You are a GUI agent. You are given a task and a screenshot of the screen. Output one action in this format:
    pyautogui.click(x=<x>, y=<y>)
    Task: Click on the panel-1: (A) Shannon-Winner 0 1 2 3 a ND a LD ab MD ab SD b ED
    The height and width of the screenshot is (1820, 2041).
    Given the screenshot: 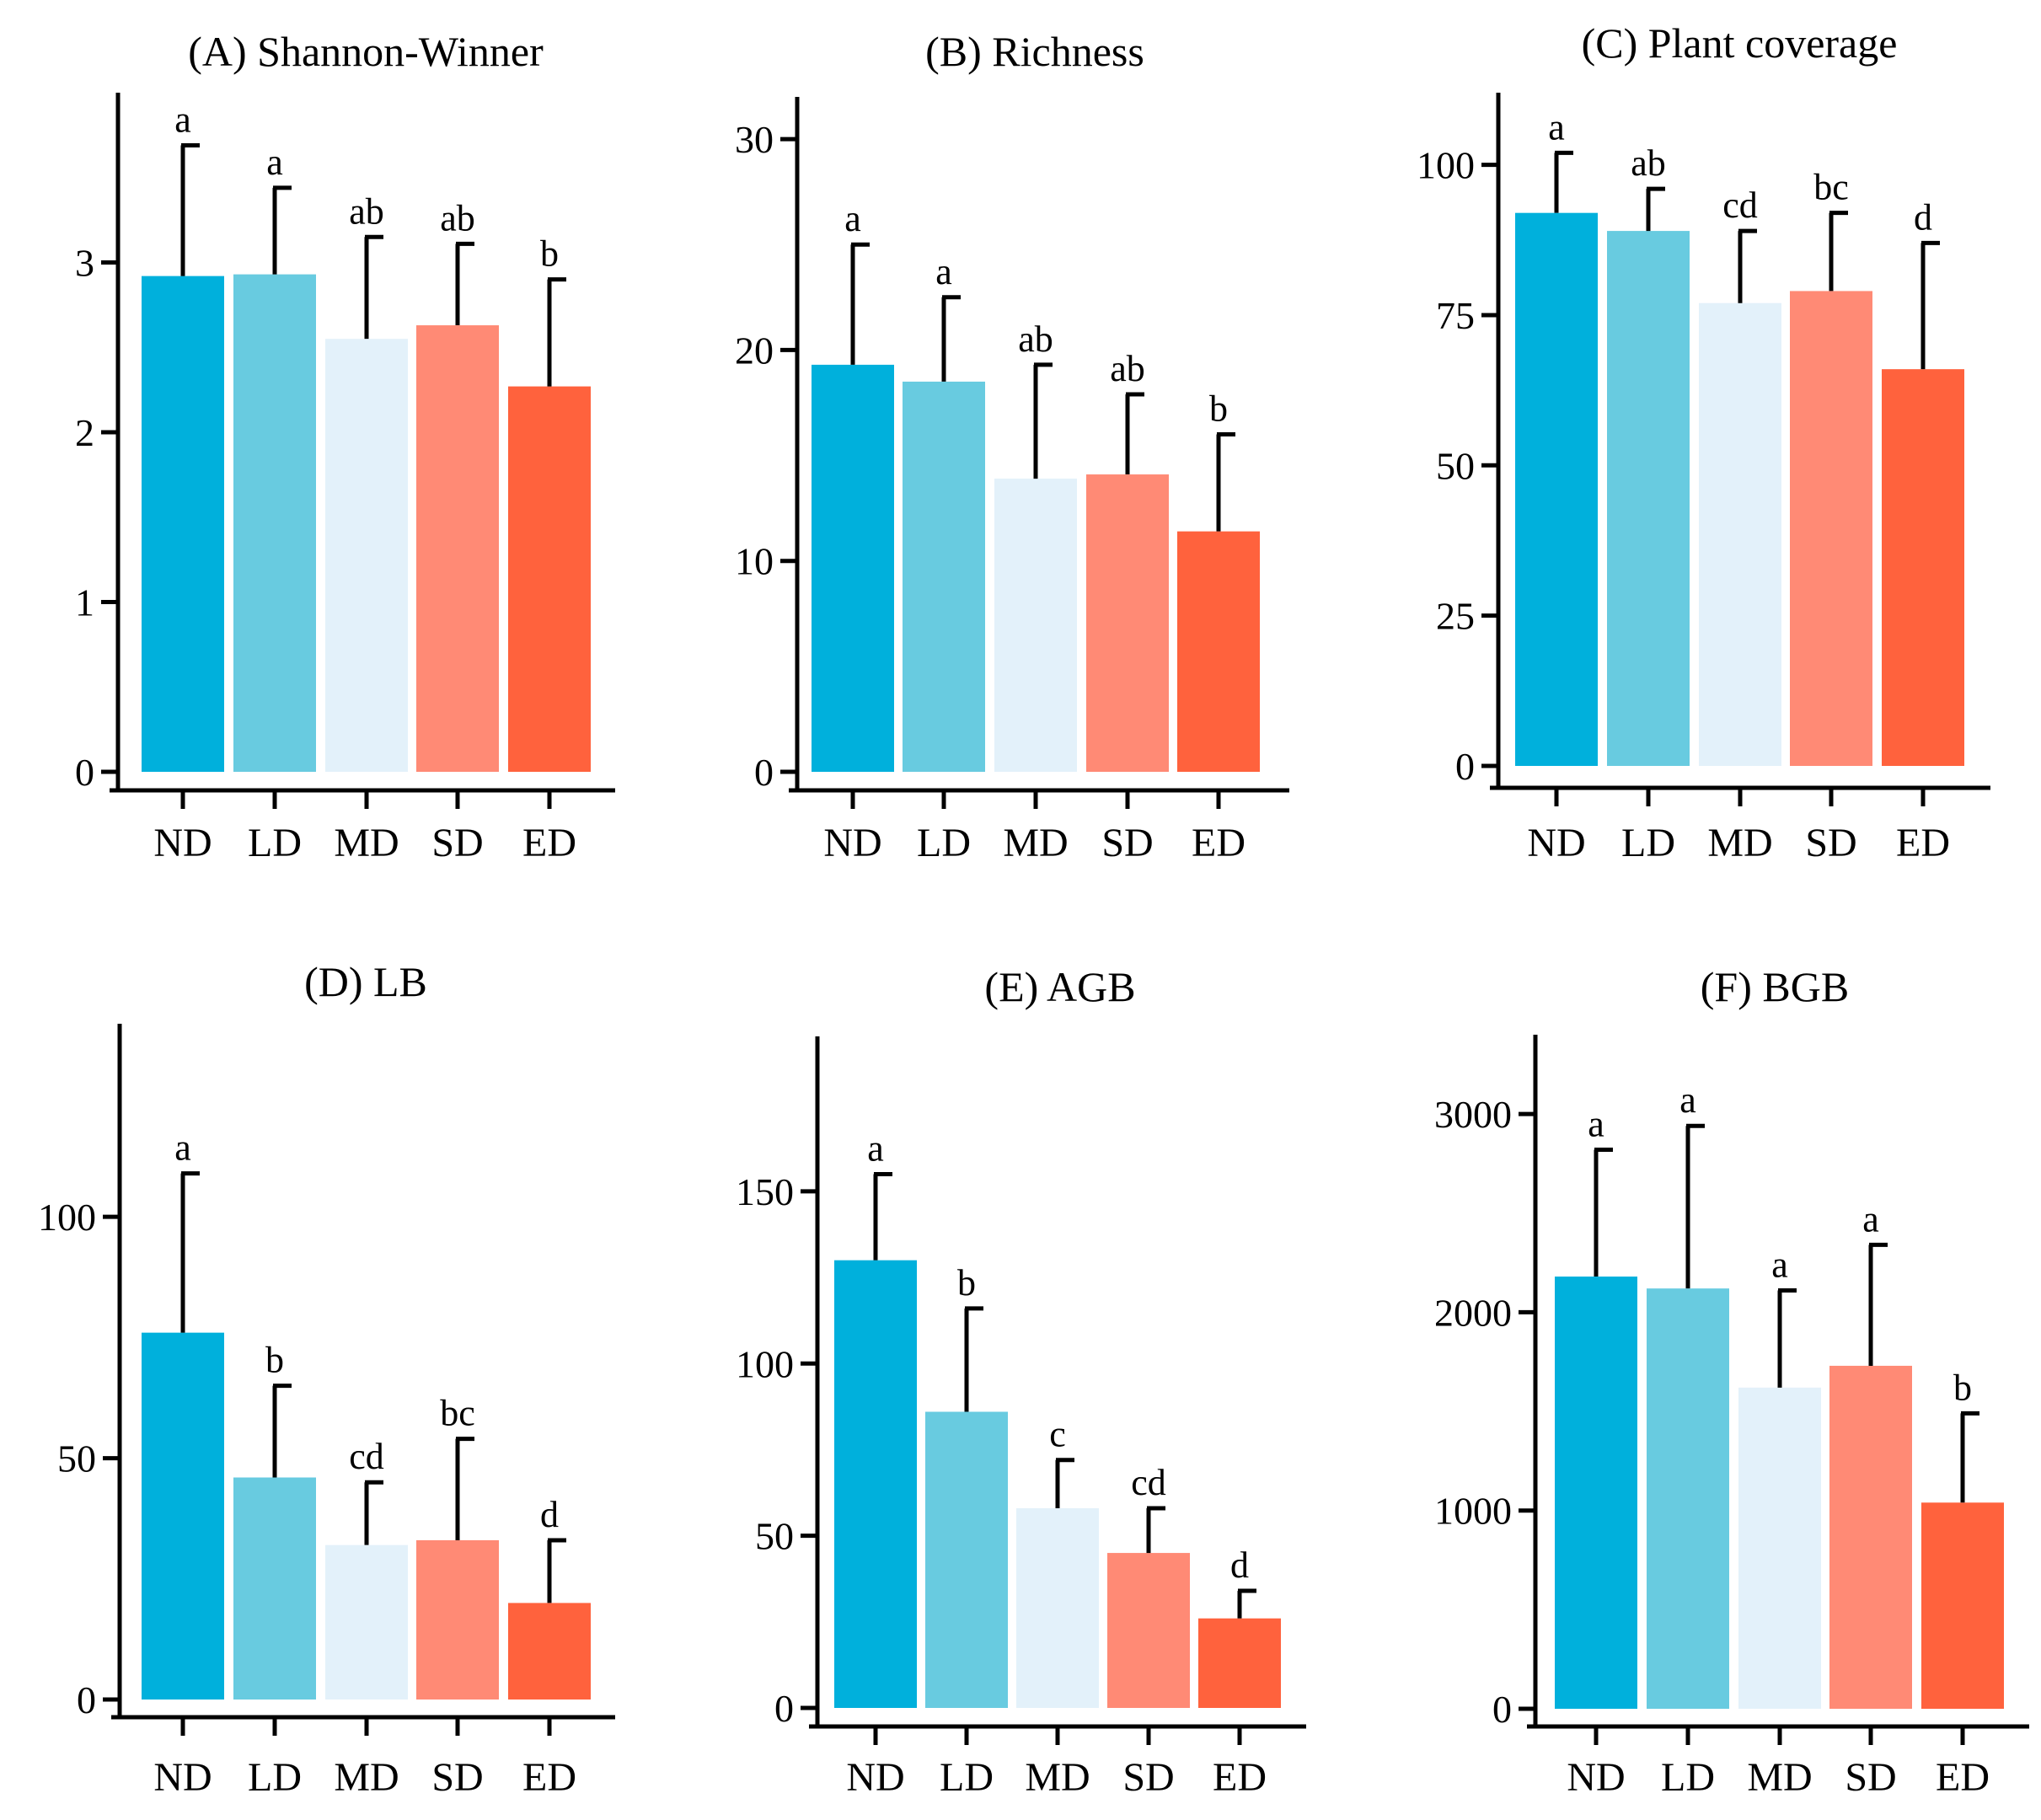 What is the action you would take?
    pyautogui.click(x=345, y=446)
    